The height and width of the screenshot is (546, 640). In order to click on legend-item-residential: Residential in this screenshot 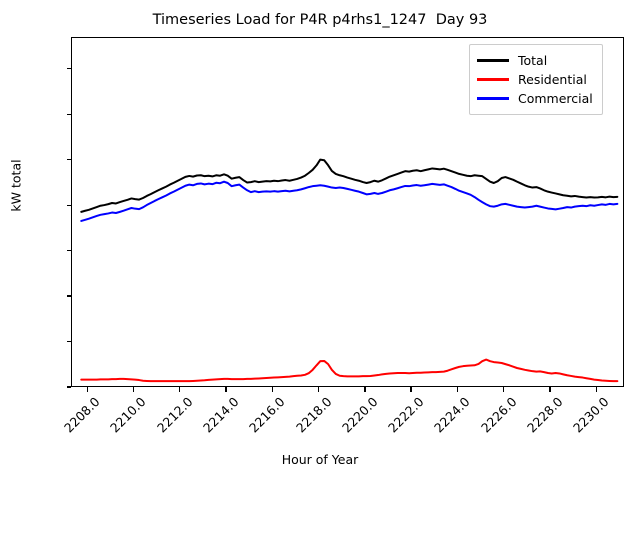, I will do `click(535, 79)`.